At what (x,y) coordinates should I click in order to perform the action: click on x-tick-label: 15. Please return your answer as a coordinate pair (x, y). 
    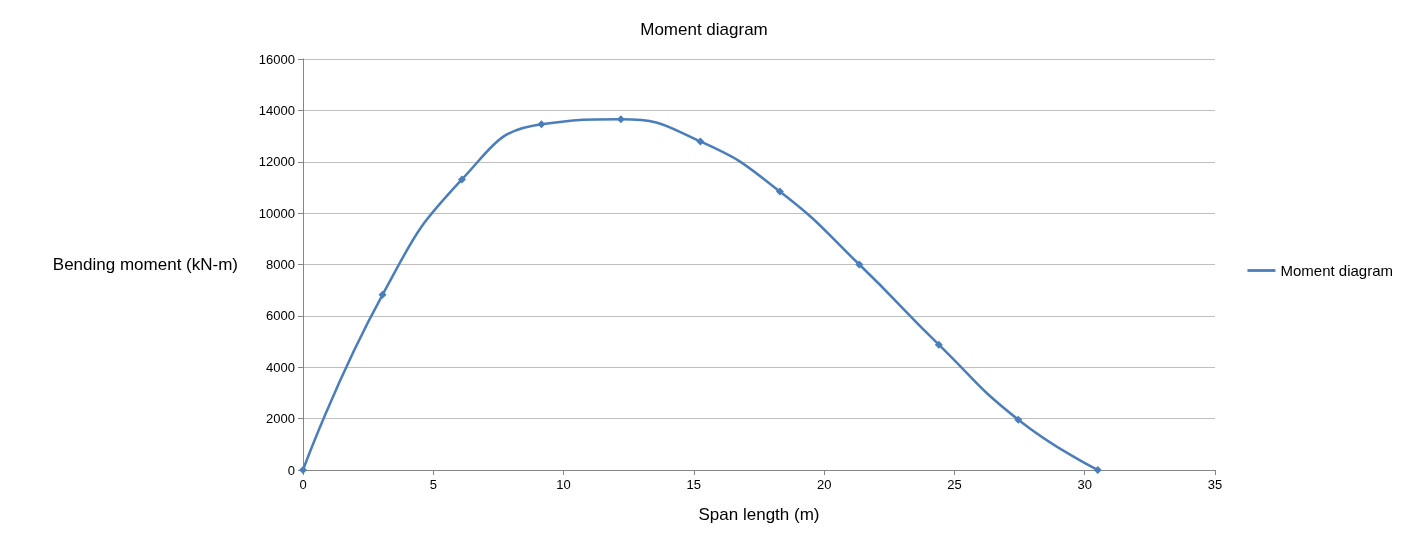
    Looking at the image, I should click on (694, 484).